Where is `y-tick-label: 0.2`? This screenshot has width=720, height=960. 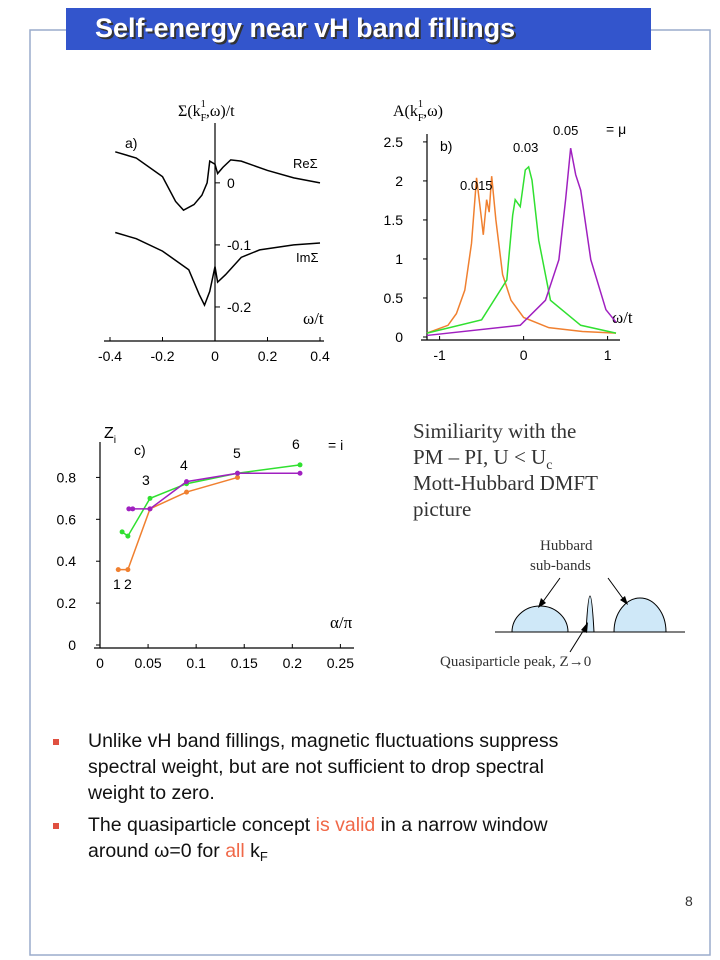 y-tick-label: 0.2 is located at coordinates (67, 603).